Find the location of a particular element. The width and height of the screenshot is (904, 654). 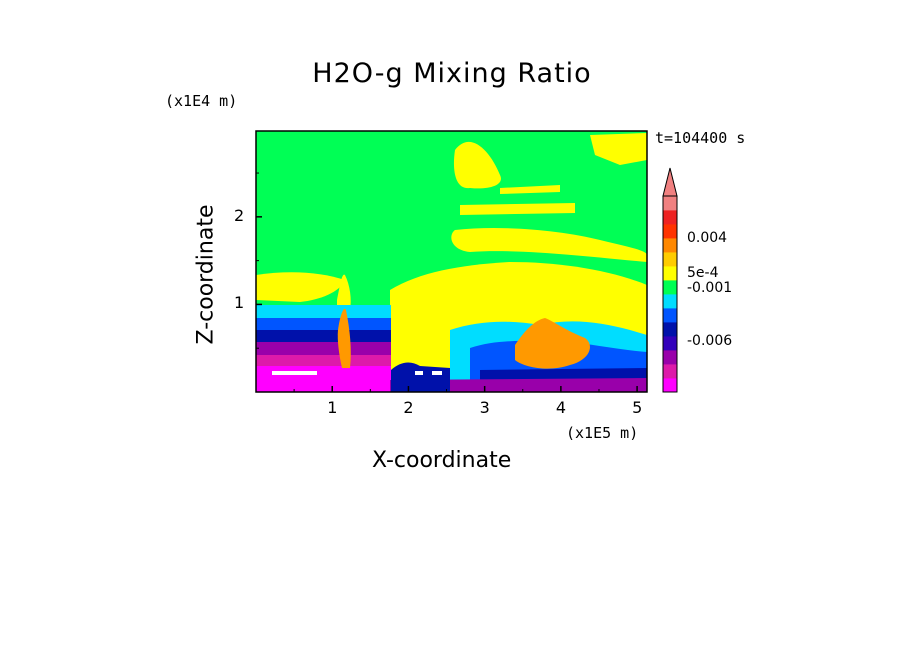

contour-purple-right is located at coordinates (518, 385).